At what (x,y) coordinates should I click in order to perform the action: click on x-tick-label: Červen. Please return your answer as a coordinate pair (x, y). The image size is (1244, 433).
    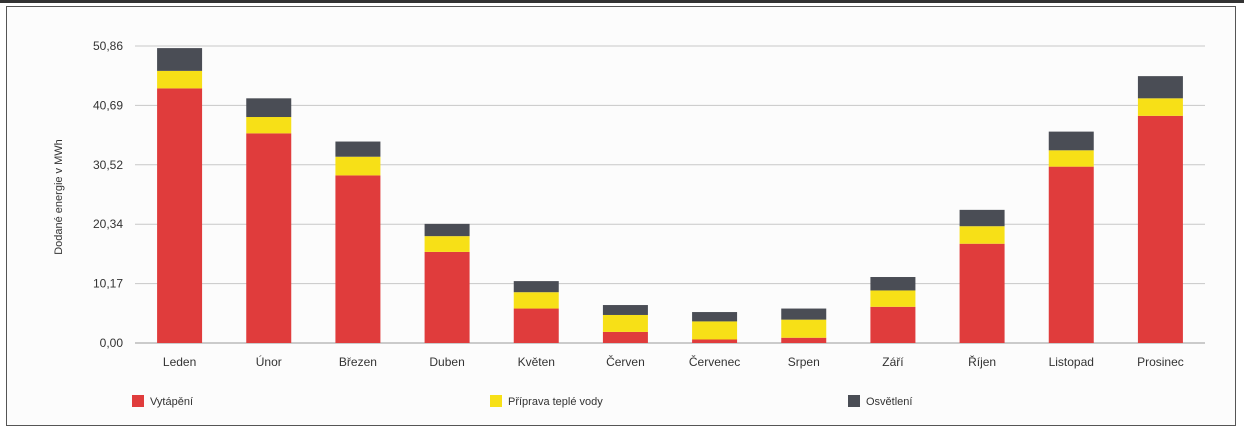
    Looking at the image, I should click on (625, 361).